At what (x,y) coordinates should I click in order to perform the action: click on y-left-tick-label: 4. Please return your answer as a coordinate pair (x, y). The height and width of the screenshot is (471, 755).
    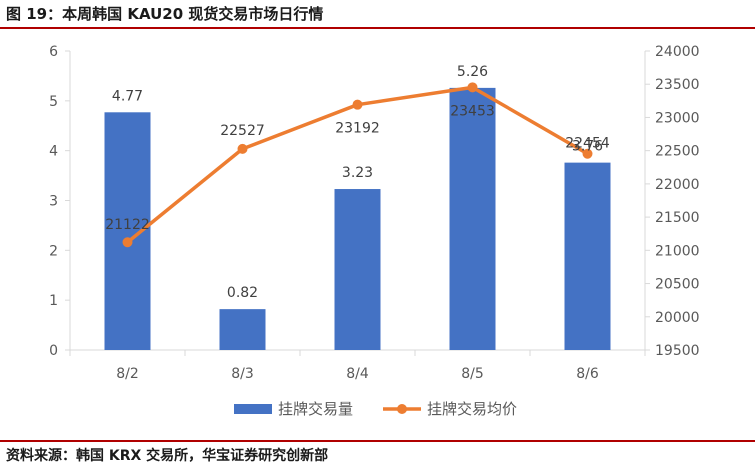
    Looking at the image, I should click on (53, 152).